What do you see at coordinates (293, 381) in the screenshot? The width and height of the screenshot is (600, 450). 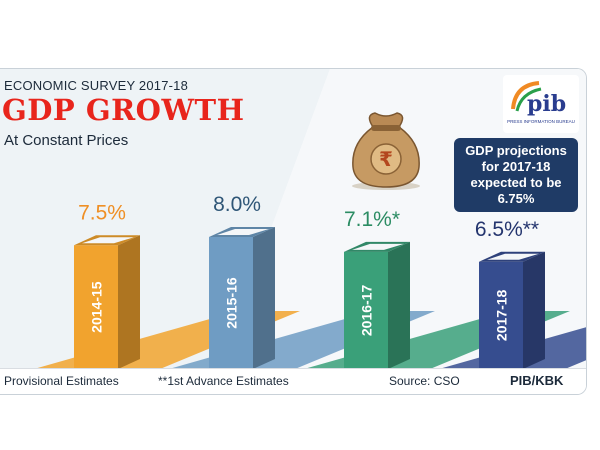 I see `footer-bar` at bounding box center [293, 381].